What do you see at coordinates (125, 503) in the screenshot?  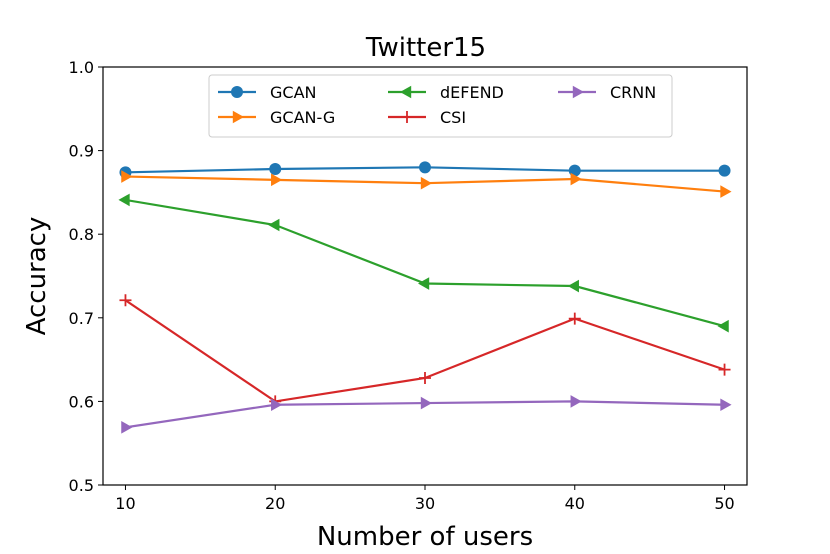 I see `x-tick-label-10: 10` at bounding box center [125, 503].